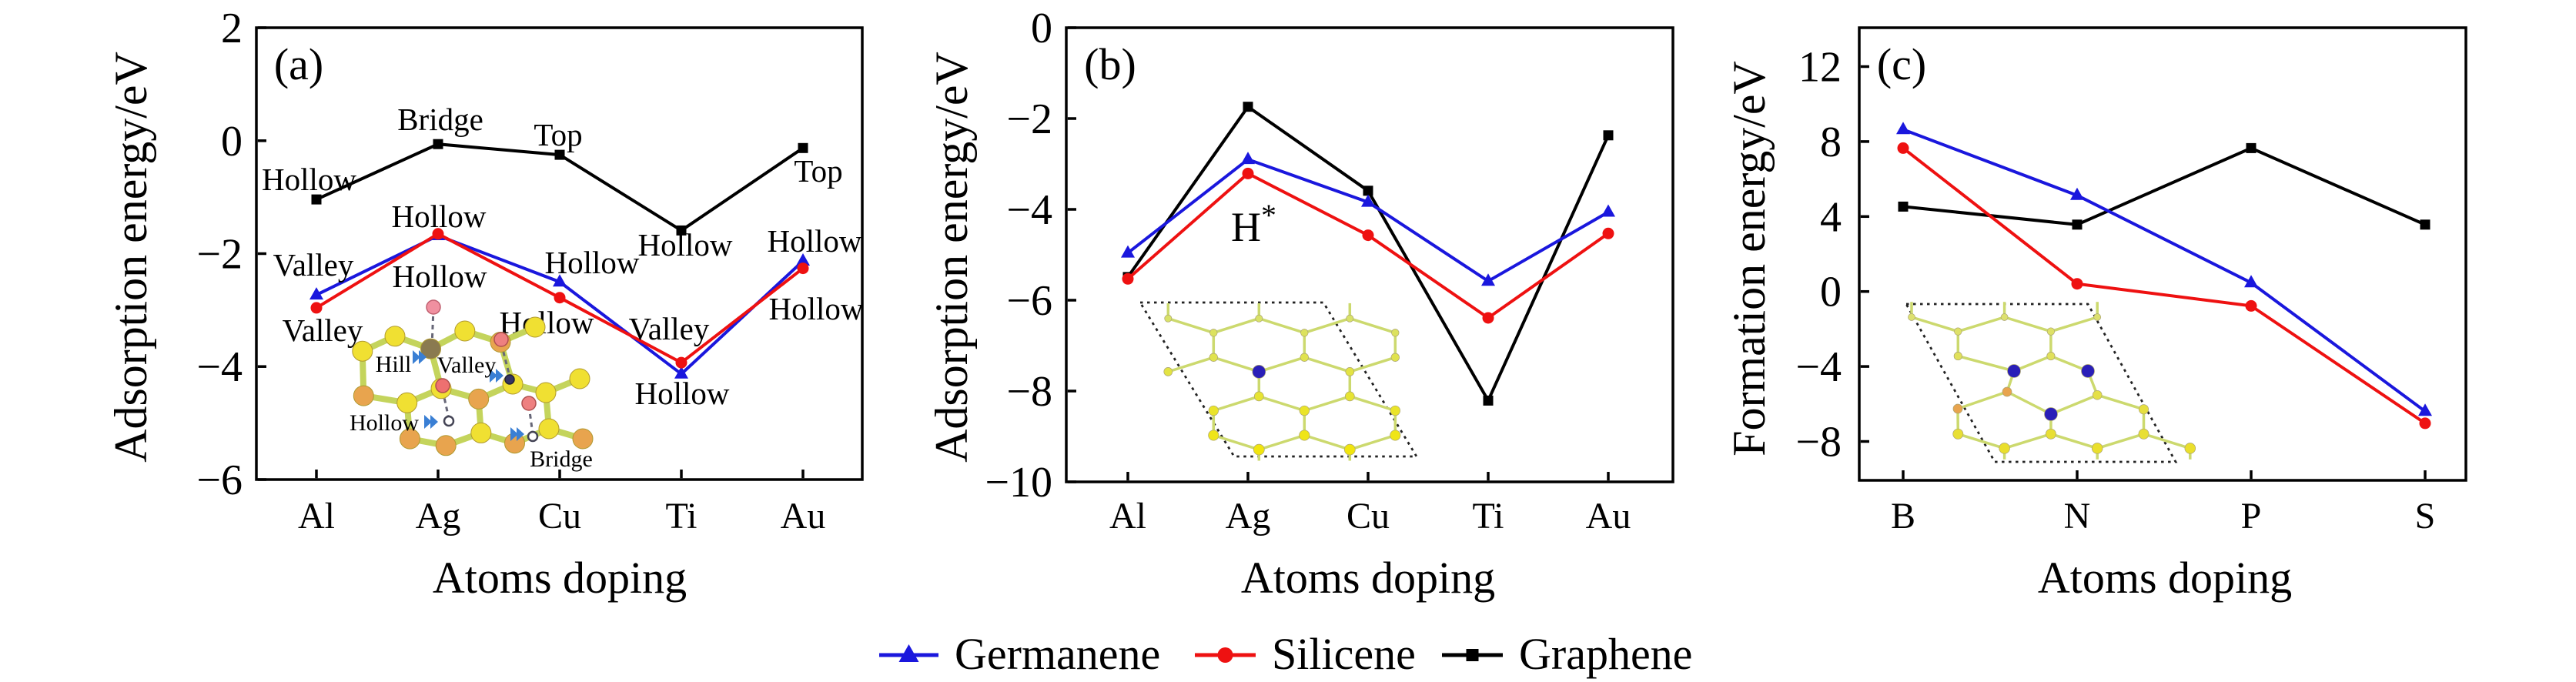 Image resolution: width=2576 pixels, height=682 pixels. I want to click on svg-text: 8, so click(1831, 142).